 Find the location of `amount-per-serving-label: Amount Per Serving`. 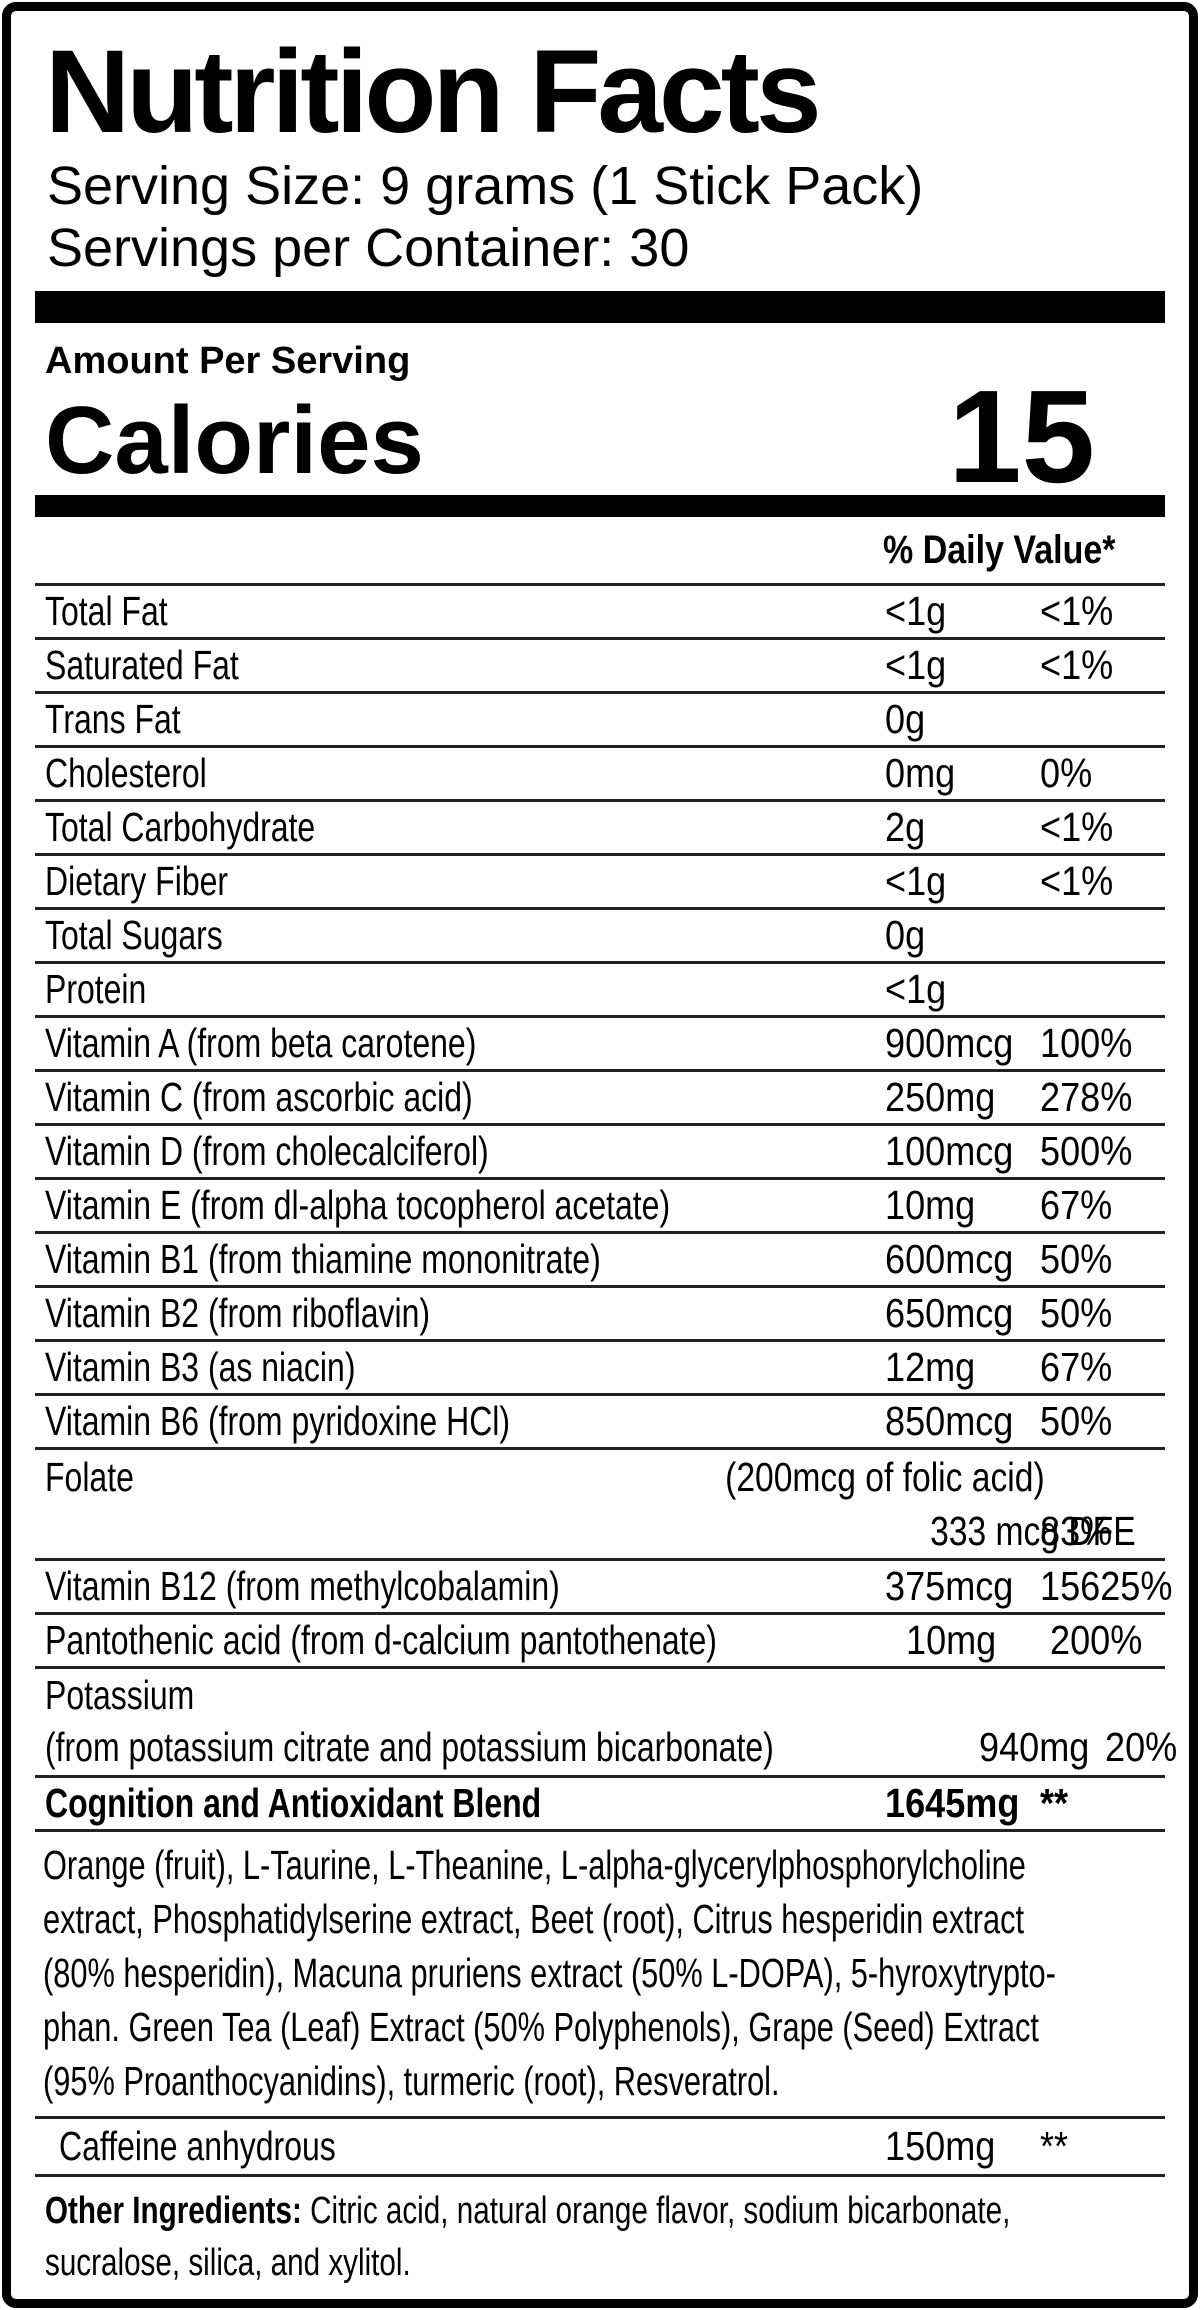

amount-per-serving-label: Amount Per Serving is located at coordinates (228, 361).